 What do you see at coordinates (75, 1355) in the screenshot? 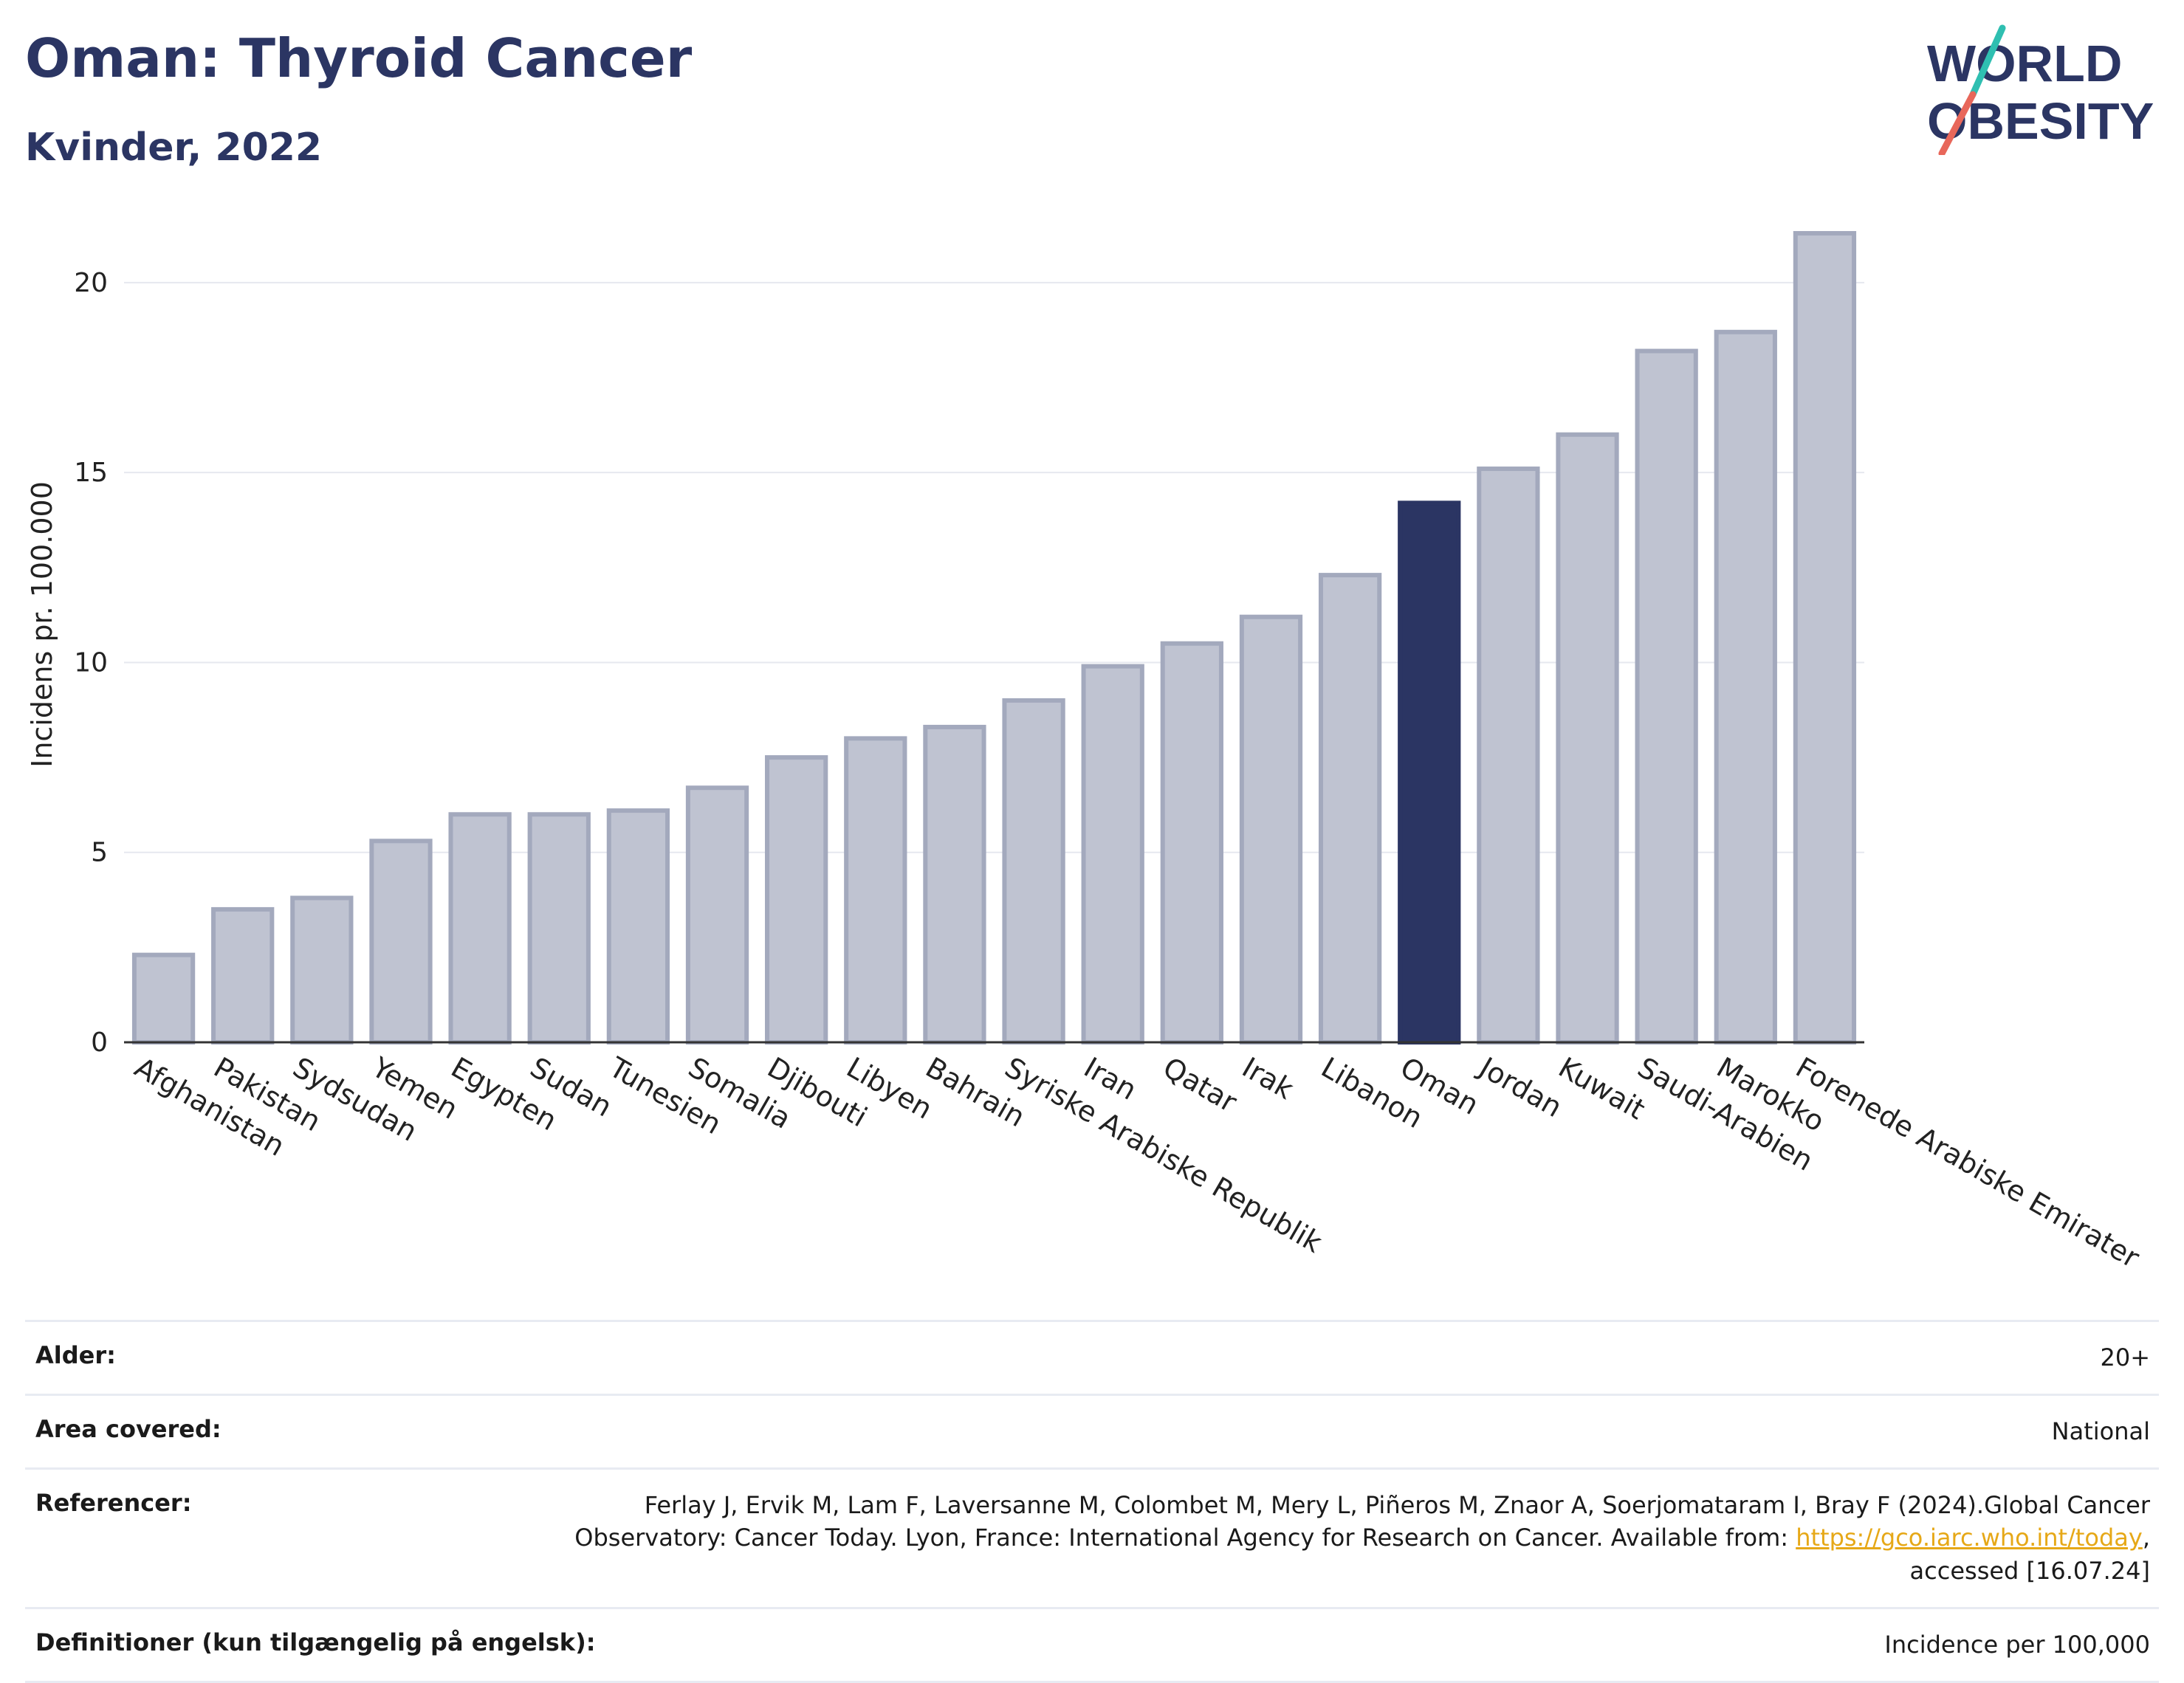
I see `age-label: Alder:` at bounding box center [75, 1355].